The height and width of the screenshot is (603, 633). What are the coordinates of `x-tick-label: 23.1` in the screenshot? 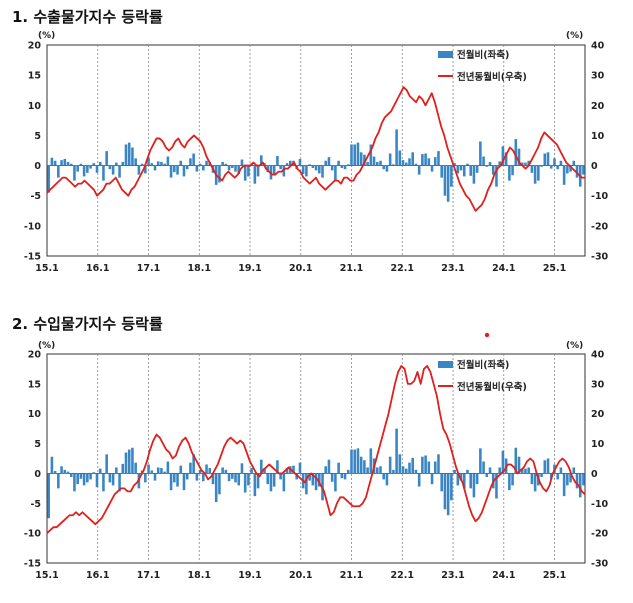 It's located at (452, 268).